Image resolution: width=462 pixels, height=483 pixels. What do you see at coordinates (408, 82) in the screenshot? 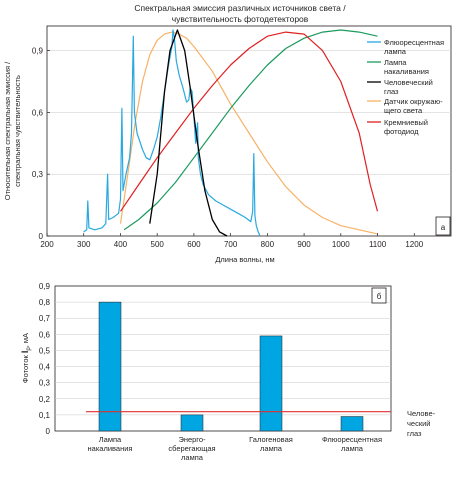
I see `legend-label-2: Человеческий` at bounding box center [408, 82].